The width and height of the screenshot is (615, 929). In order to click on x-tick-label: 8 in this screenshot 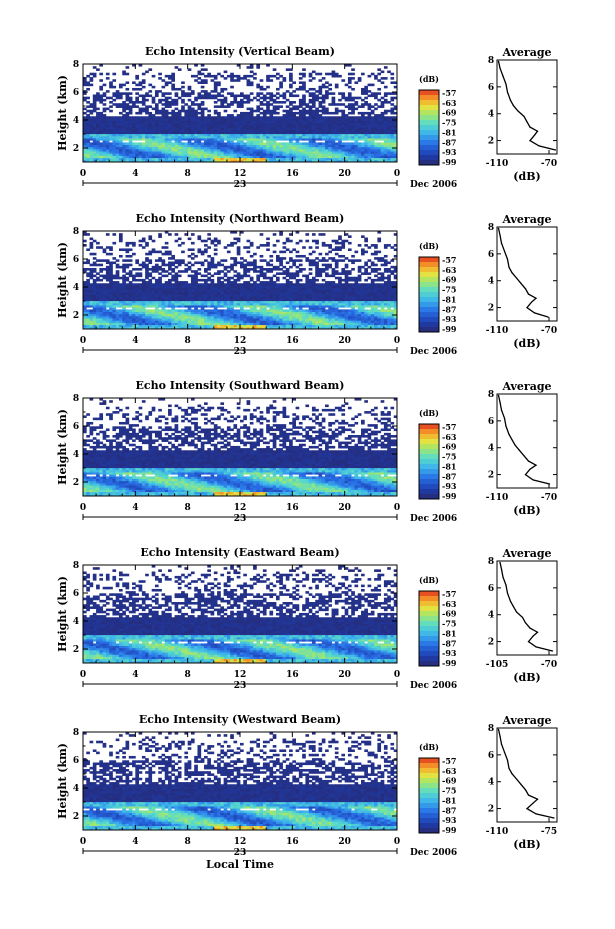, I will do `click(188, 174)`.